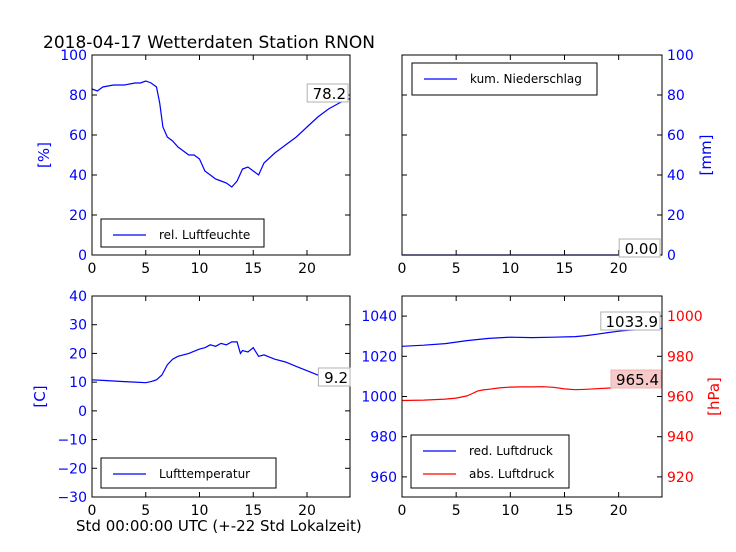 The width and height of the screenshot is (736, 552). Describe the element at coordinates (72, 469) in the screenshot. I see `y-tick-label: −20` at that location.